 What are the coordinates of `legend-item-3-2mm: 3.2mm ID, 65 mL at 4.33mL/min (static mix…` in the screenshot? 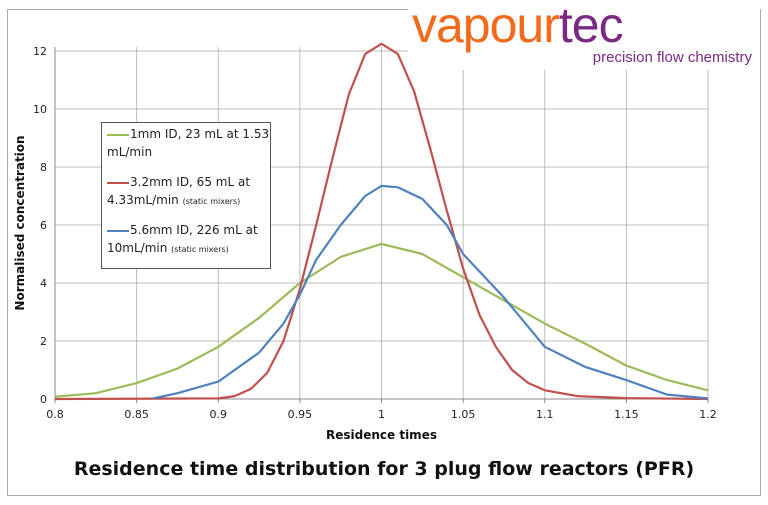 It's located at (179, 191).